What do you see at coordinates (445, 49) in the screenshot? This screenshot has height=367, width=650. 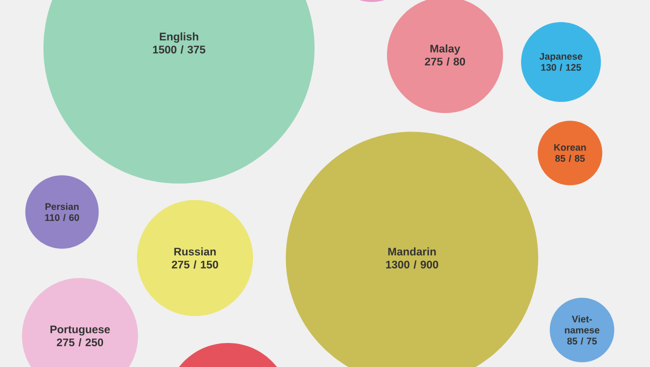 I see `category-label: Malay` at bounding box center [445, 49].